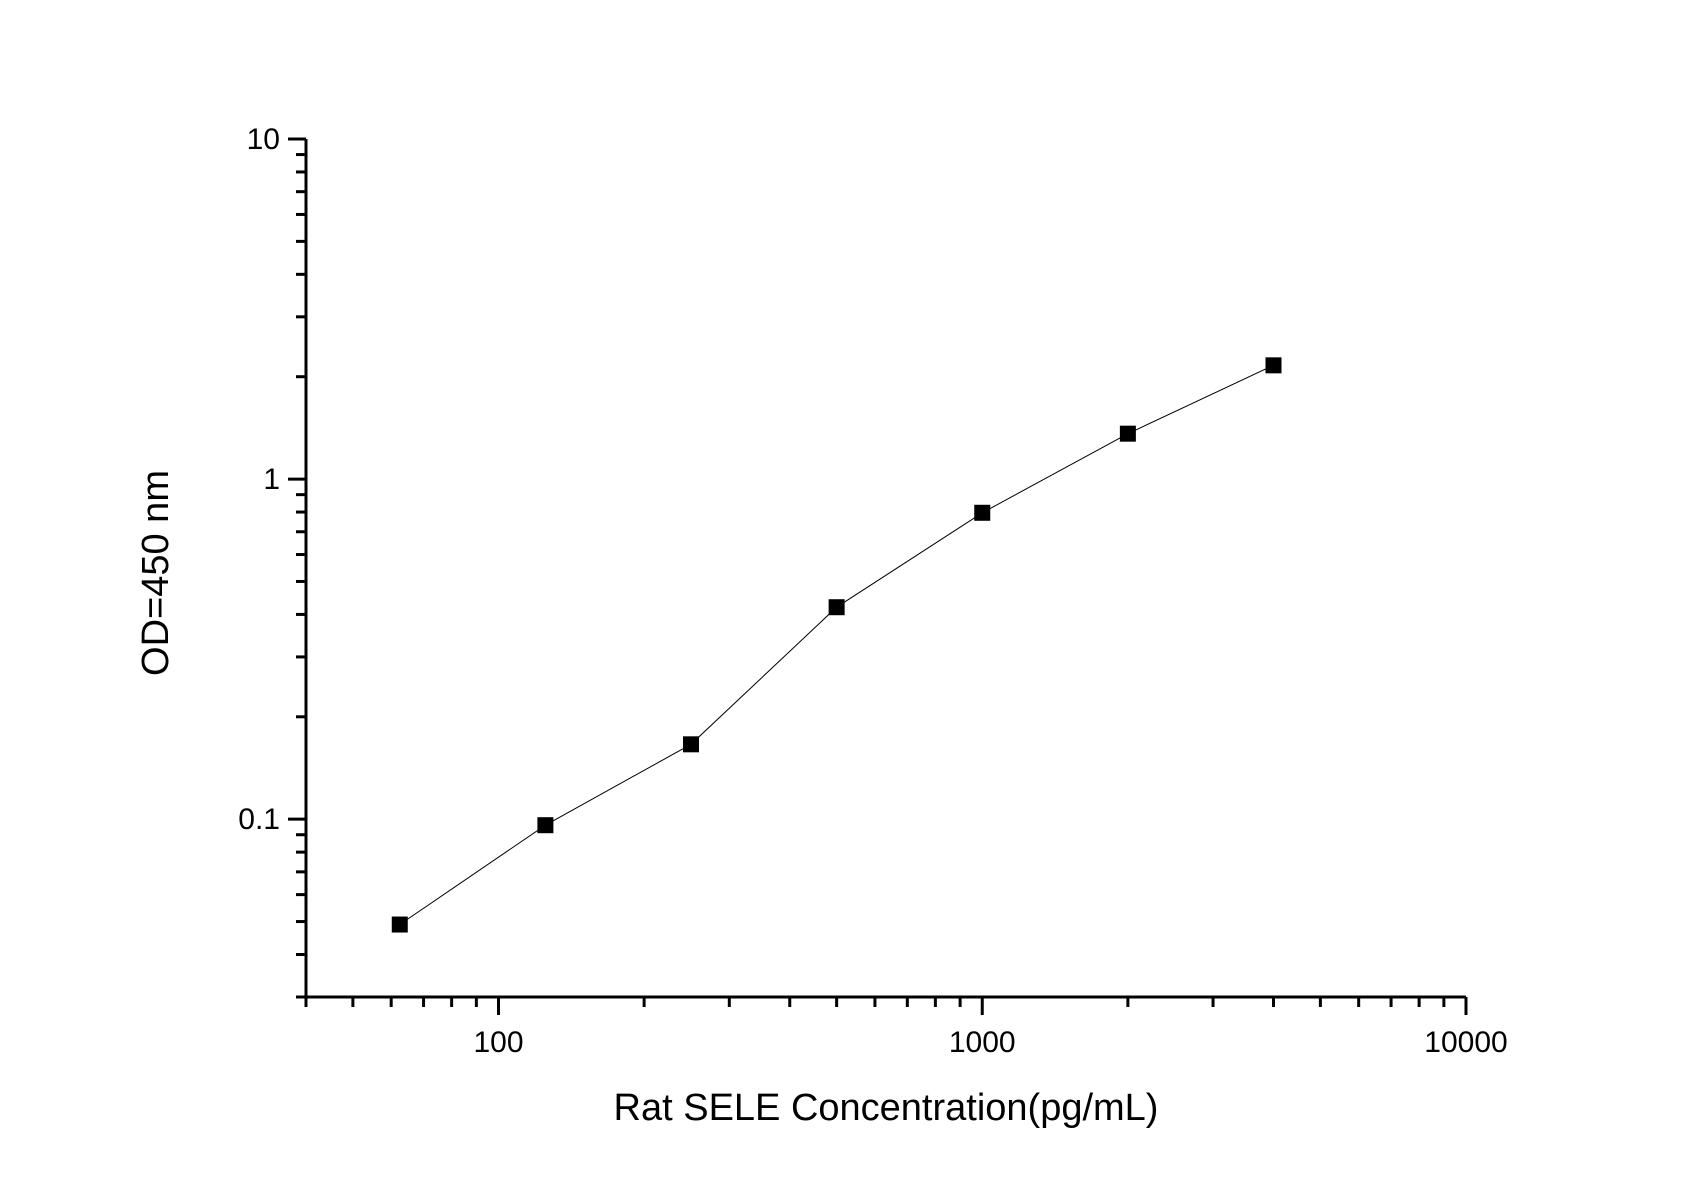 Image resolution: width=1695 pixels, height=1189 pixels. I want to click on y-axis-title: OD=450 nm, so click(156, 573).